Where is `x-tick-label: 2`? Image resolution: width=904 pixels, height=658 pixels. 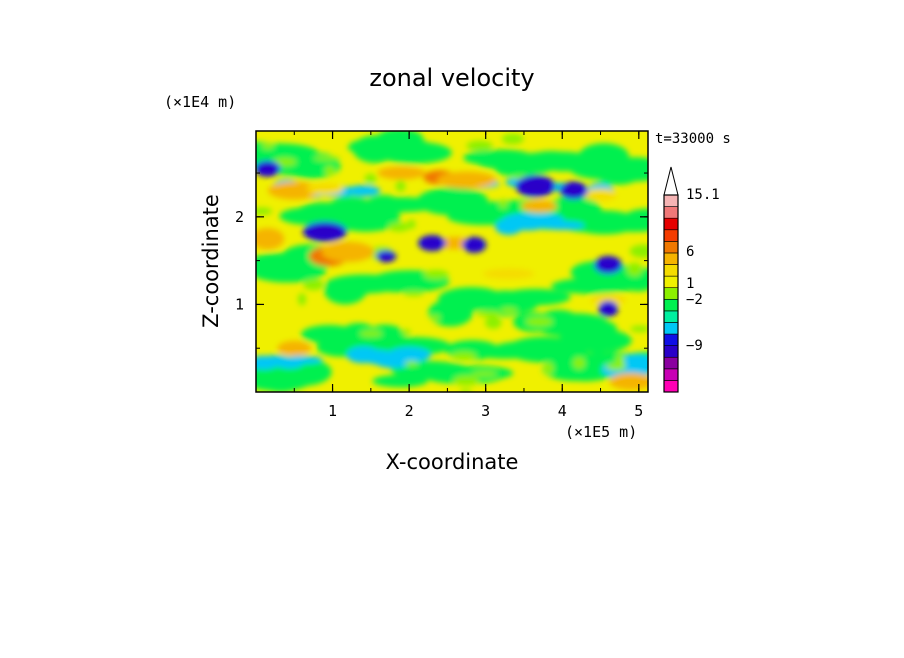
x-tick-label: 2 is located at coordinates (409, 411).